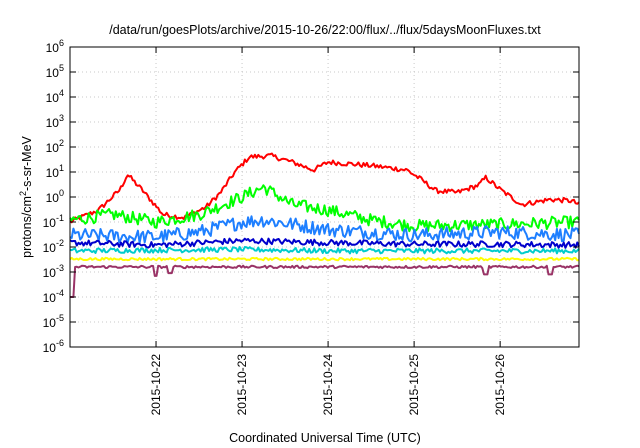  What do you see at coordinates (27, 227) in the screenshot?
I see `y-axis-label-main: protons/cm` at bounding box center [27, 227].